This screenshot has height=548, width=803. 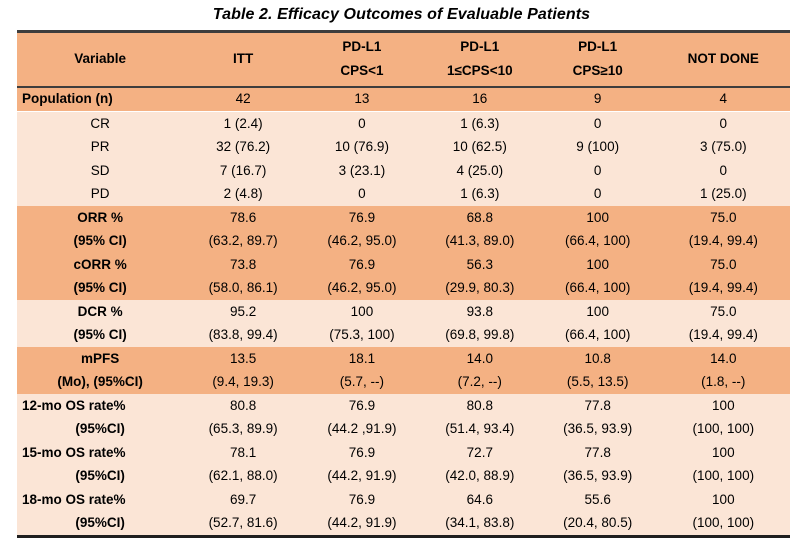 I want to click on row-label: CR, so click(x=100, y=123).